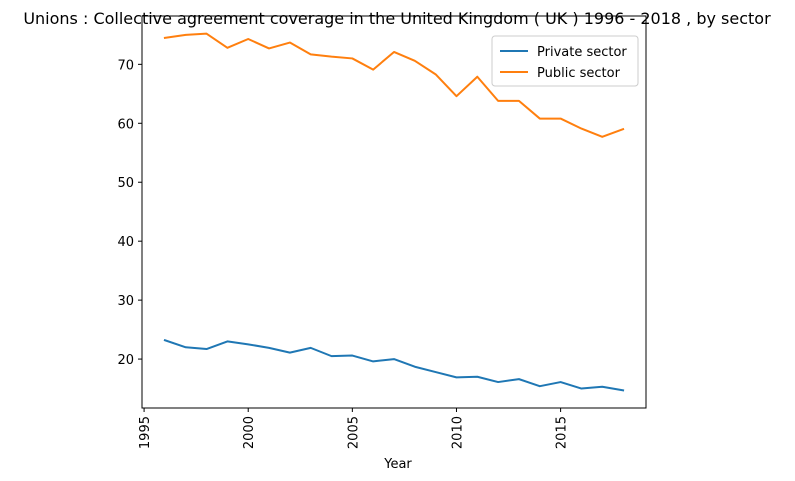  What do you see at coordinates (394, 85) in the screenshot?
I see `series-line-public-sector` at bounding box center [394, 85].